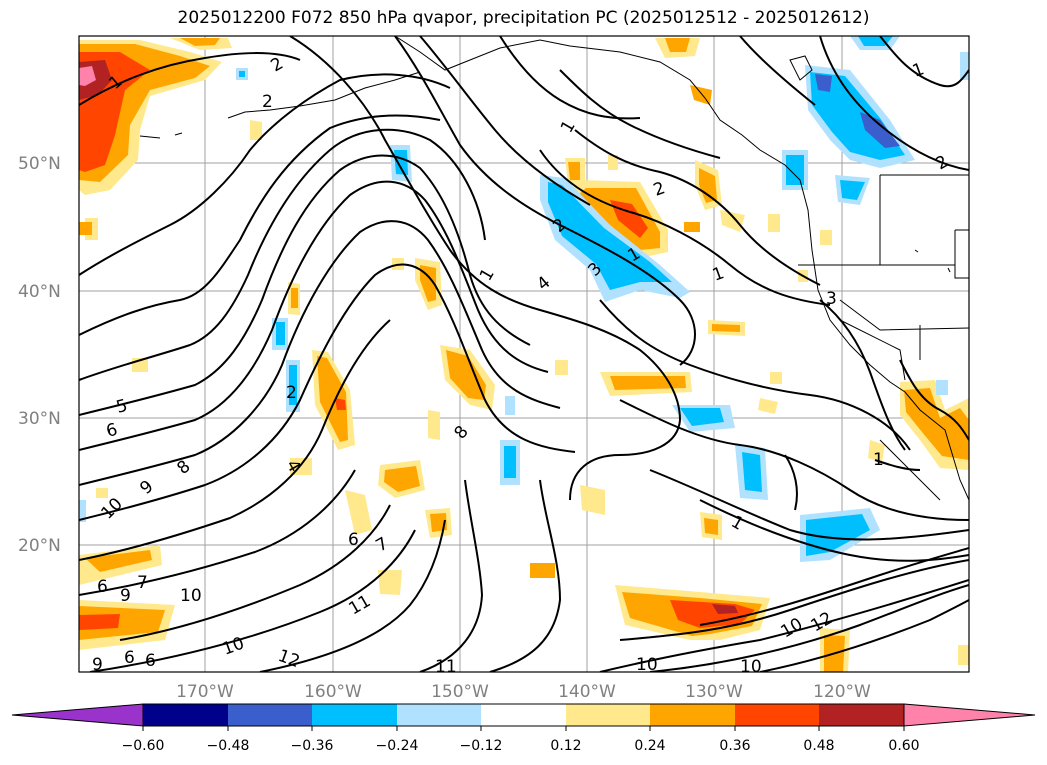 The image size is (1047, 765). What do you see at coordinates (878, 460) in the screenshot?
I see `contour-label: 1` at bounding box center [878, 460].